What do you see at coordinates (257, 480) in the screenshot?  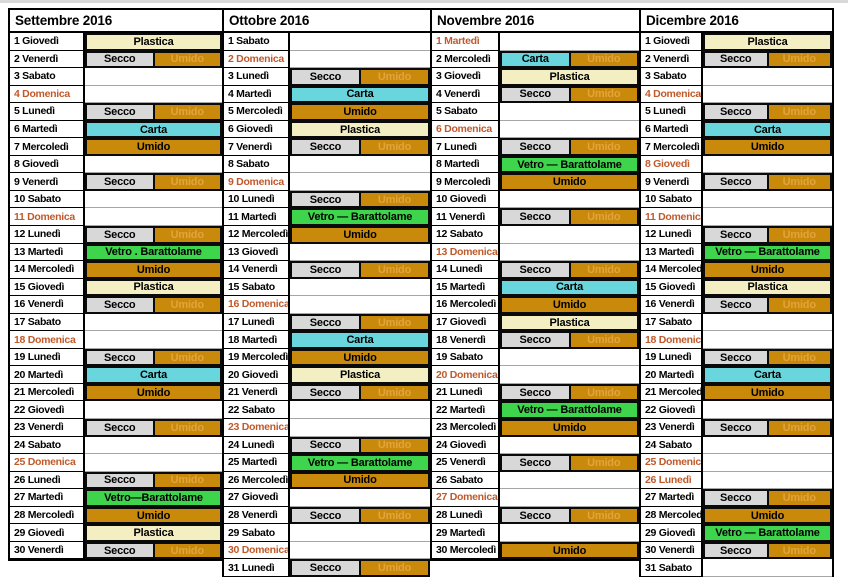 I see `day-label: 26 Mercoledì` at bounding box center [257, 480].